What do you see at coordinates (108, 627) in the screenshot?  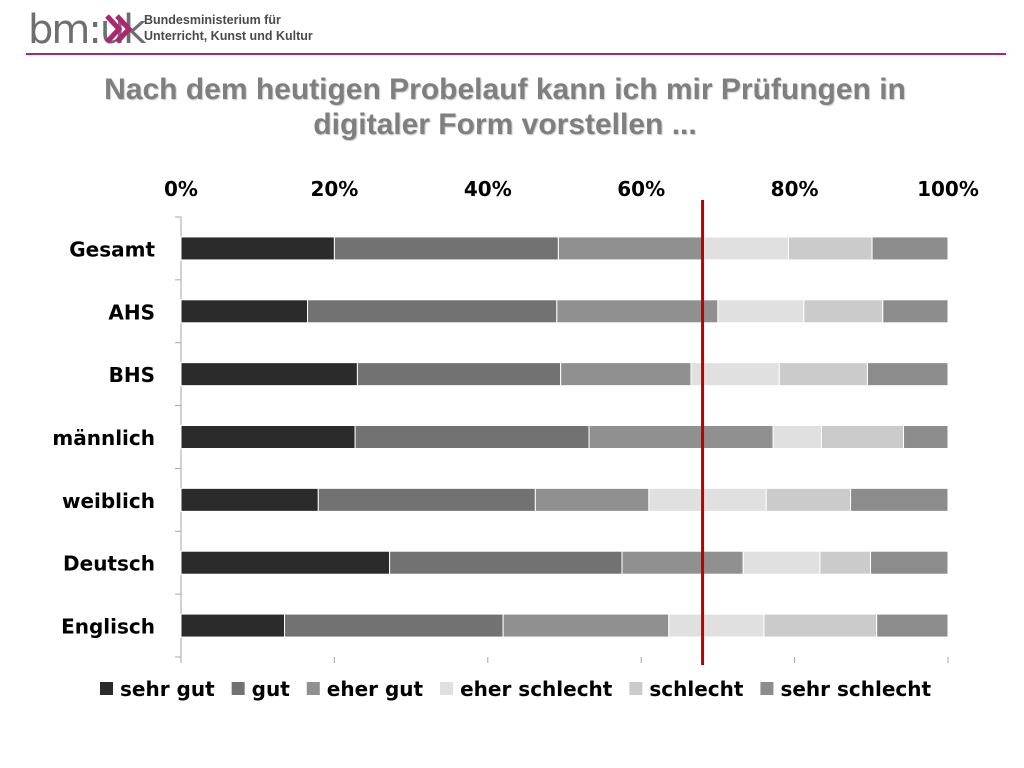 I see `category-label: Englisch` at bounding box center [108, 627].